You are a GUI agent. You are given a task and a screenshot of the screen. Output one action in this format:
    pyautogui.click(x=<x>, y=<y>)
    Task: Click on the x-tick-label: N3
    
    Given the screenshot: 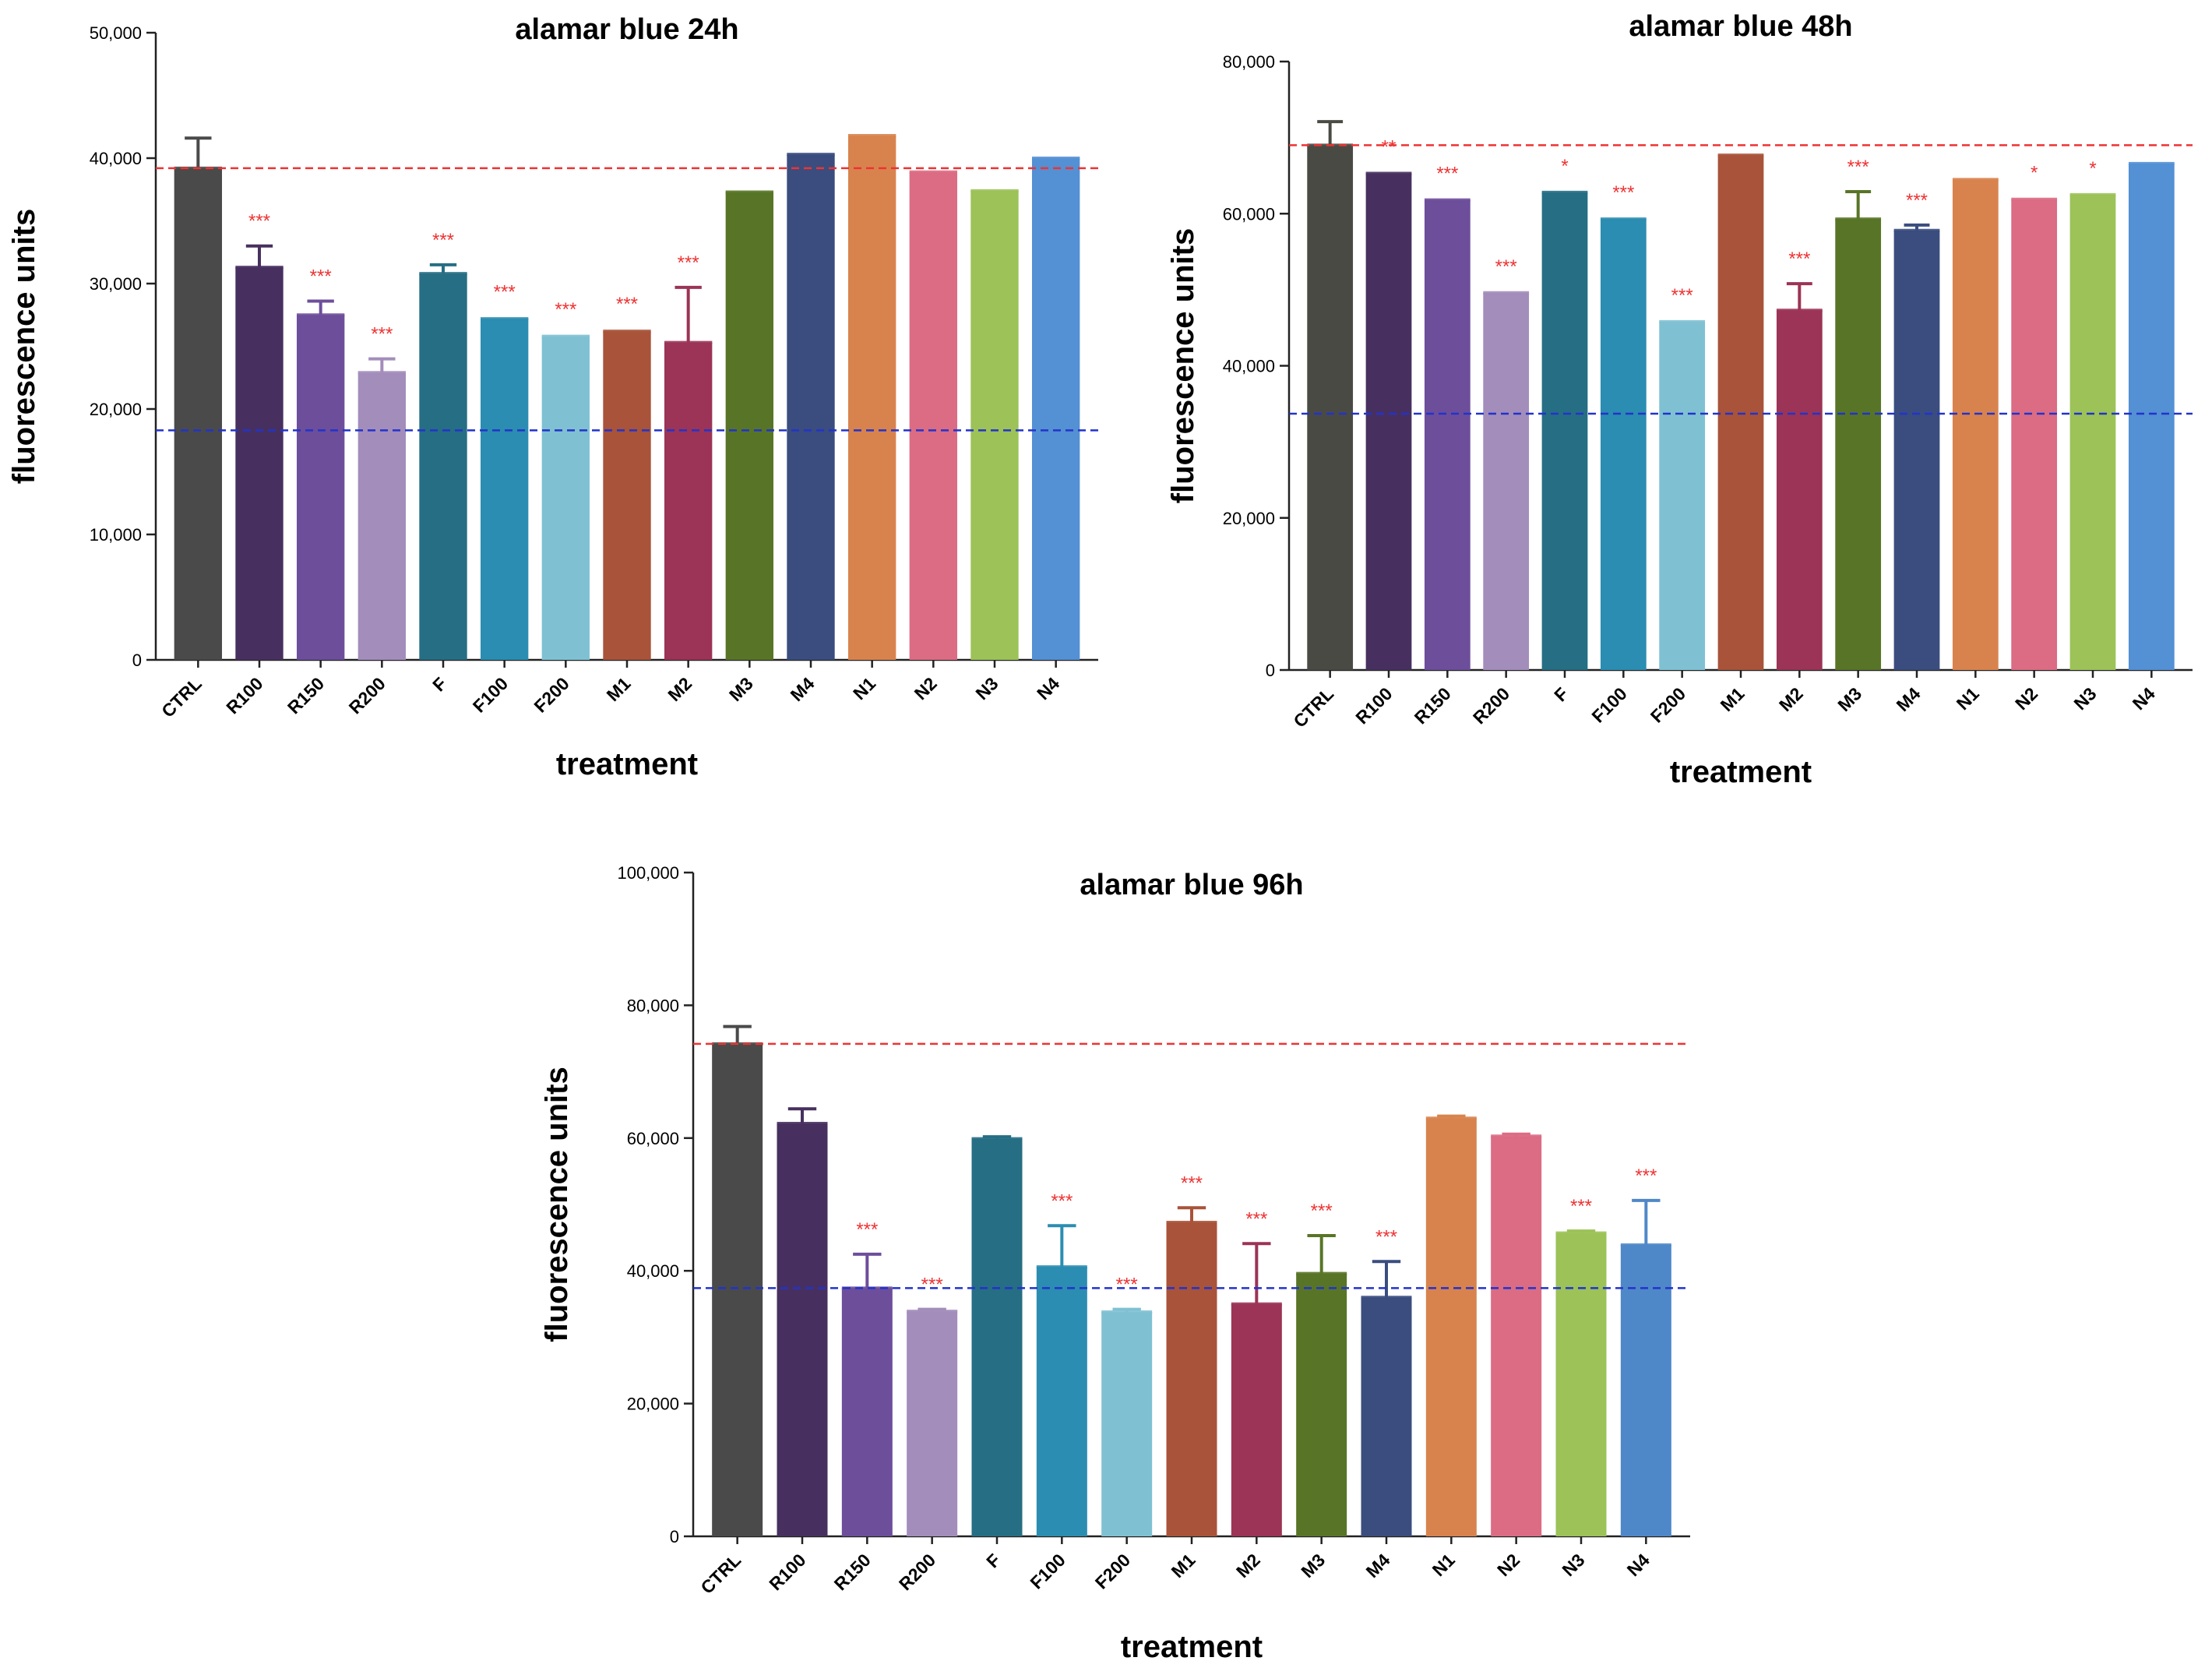 What is the action you would take?
    pyautogui.click(x=1573, y=1565)
    